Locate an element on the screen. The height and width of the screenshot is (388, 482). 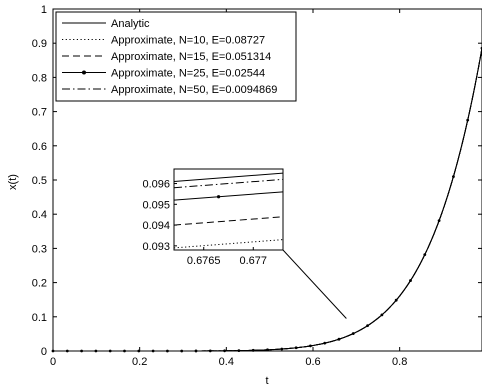
legend-entry-label: Approximate, N=50, E=0.0094869 is located at coordinates (194, 90).